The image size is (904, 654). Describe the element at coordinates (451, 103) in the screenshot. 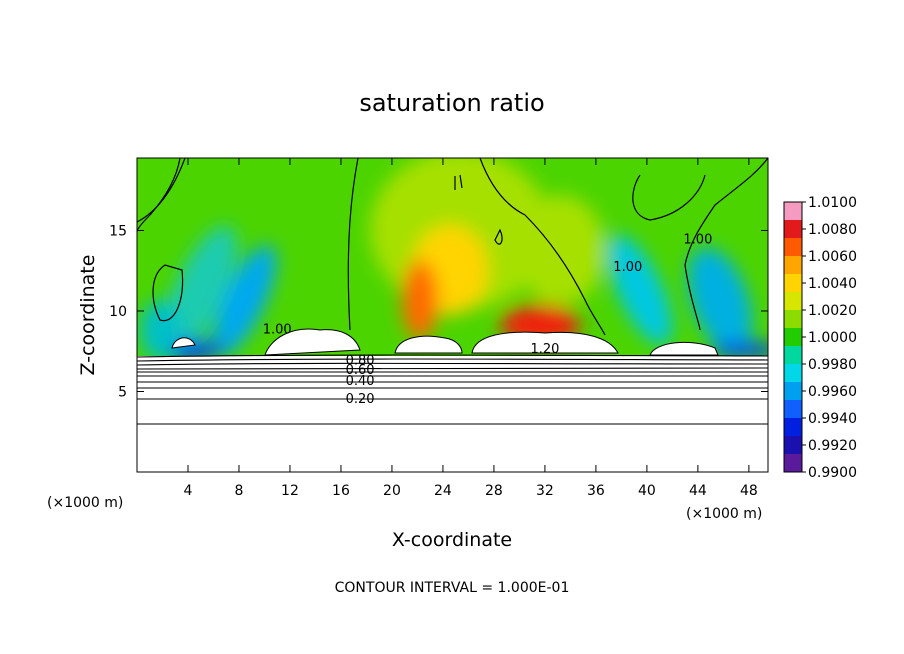

I see `chart-title: saturation ratio` at that location.